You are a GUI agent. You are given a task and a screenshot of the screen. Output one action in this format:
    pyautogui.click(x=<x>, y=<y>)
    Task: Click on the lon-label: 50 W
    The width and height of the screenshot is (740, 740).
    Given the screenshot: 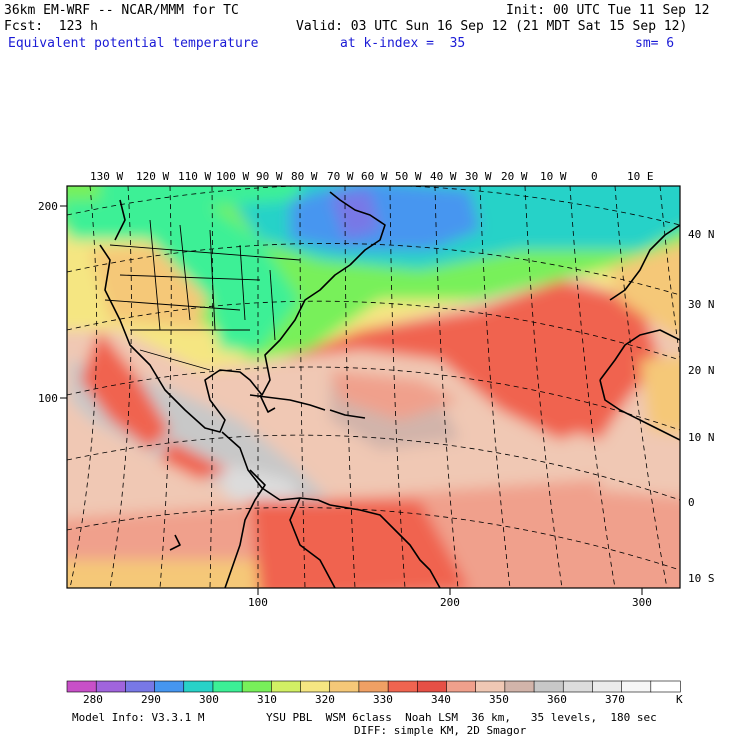 What is the action you would take?
    pyautogui.click(x=408, y=176)
    